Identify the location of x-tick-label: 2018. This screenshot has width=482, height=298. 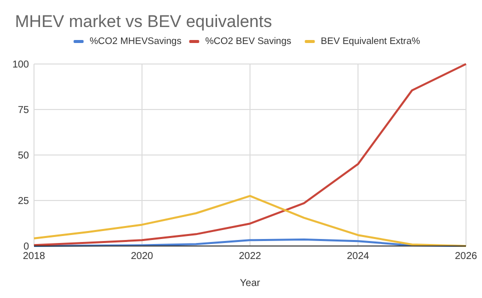
(34, 256).